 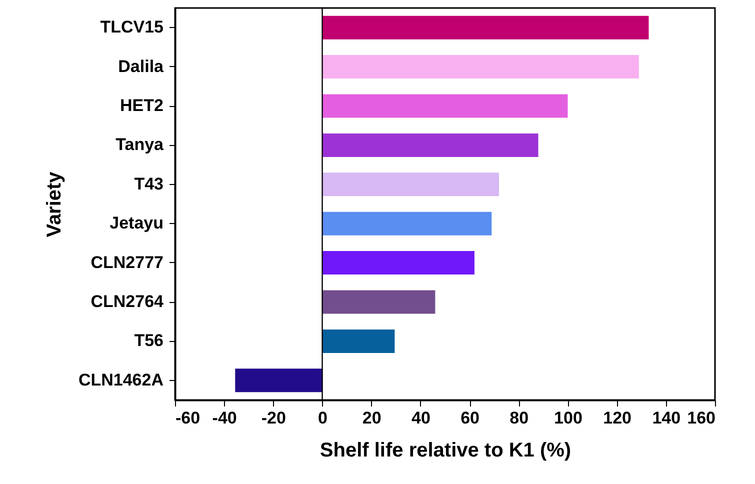 I want to click on x-tick-label: 0, so click(x=323, y=418).